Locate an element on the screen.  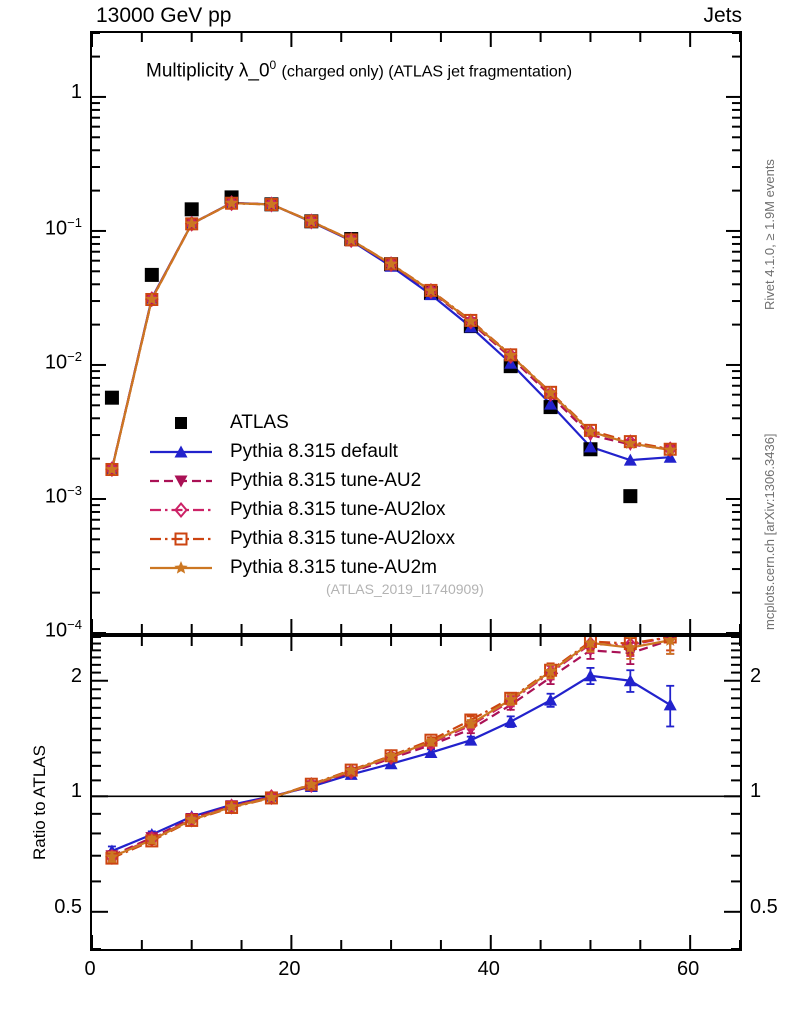
legend-item: ATLAS is located at coordinates (301, 422).